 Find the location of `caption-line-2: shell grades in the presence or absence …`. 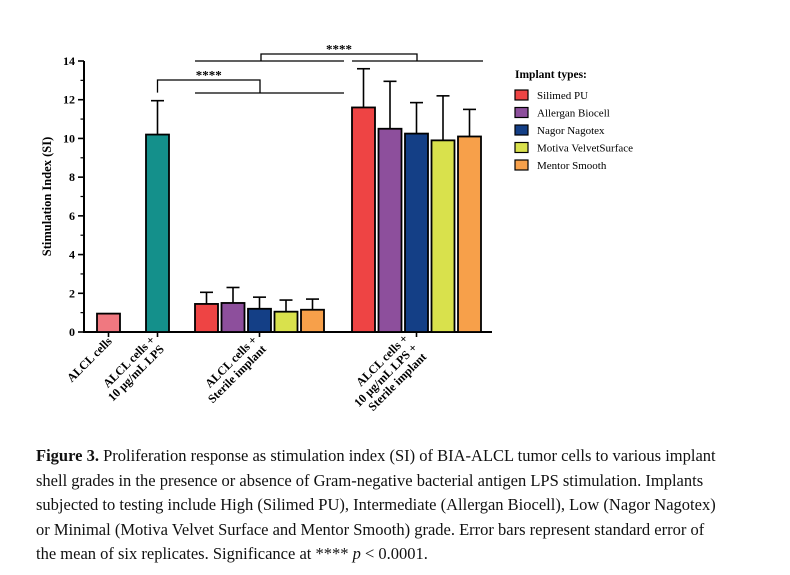

caption-line-2: shell grades in the presence or absence … is located at coordinates (370, 480).